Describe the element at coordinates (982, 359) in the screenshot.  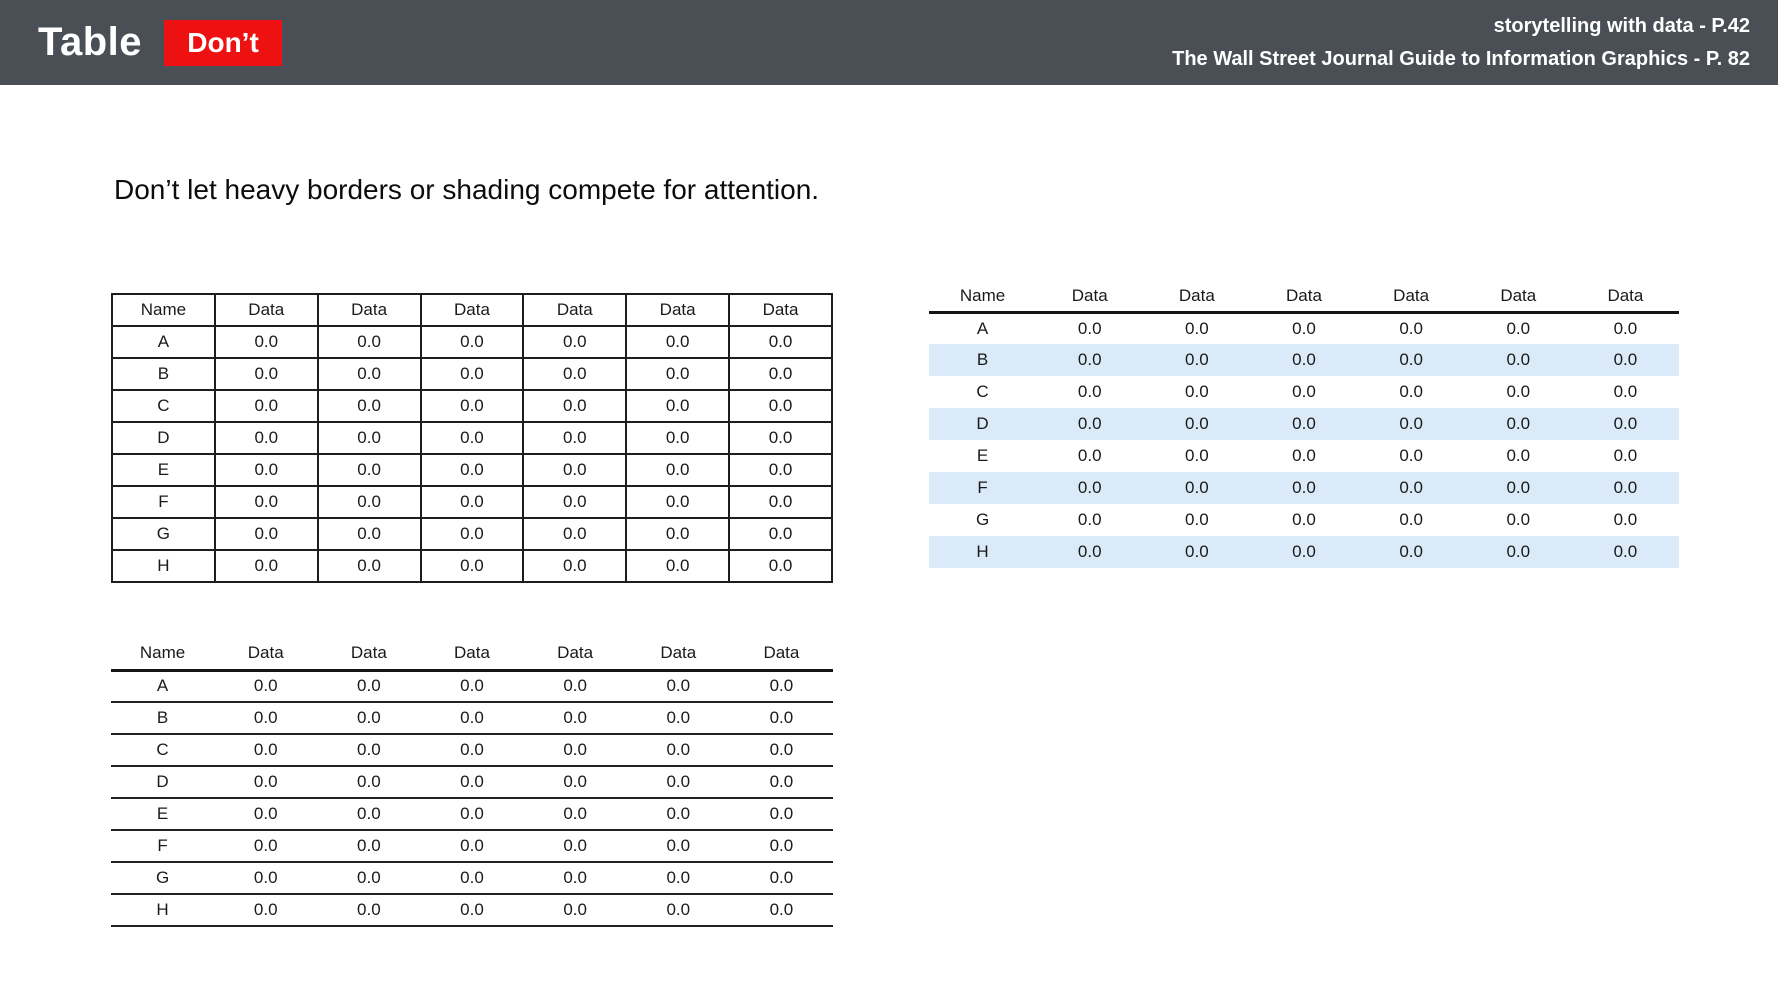
I see `row-name-cell: B` at that location.